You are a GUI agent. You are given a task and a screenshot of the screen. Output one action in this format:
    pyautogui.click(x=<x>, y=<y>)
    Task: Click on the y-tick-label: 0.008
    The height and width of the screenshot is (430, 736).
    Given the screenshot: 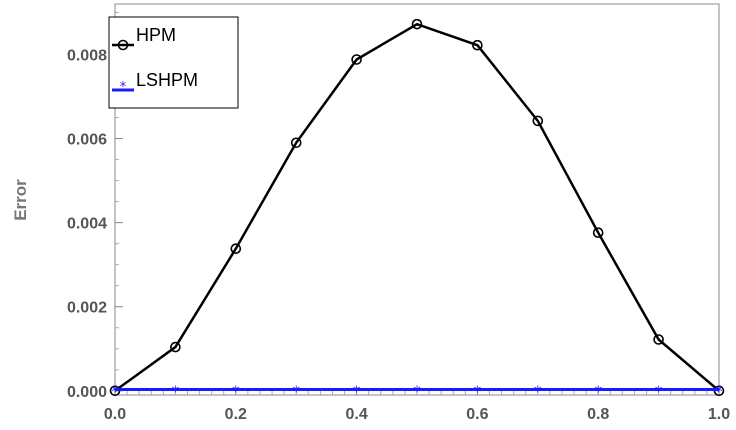 What is the action you would take?
    pyautogui.click(x=87, y=55)
    